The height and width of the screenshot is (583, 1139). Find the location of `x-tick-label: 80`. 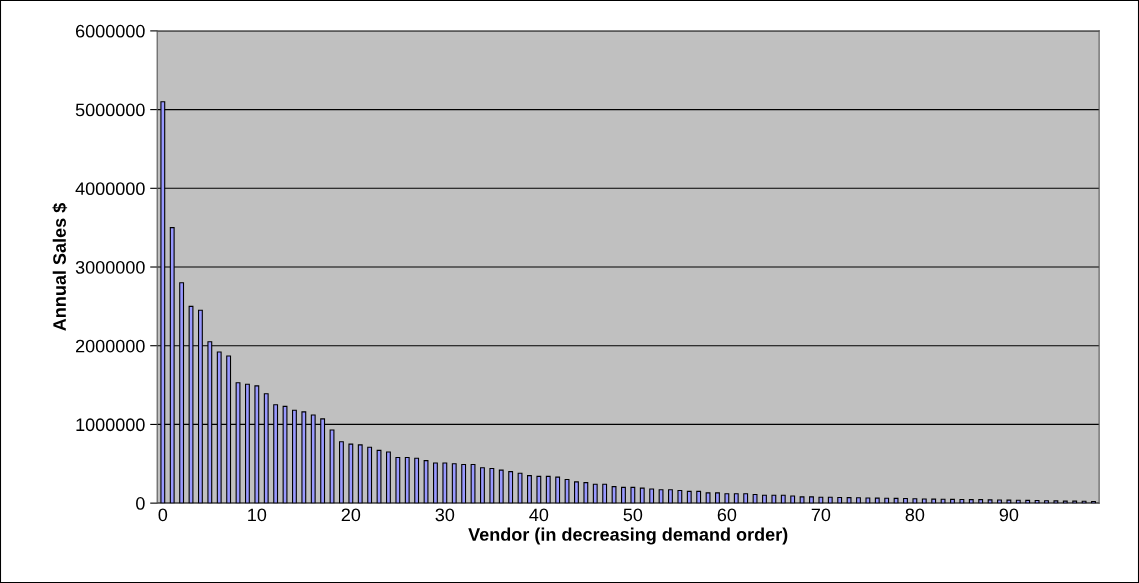

x-tick-label: 80 is located at coordinates (915, 515).